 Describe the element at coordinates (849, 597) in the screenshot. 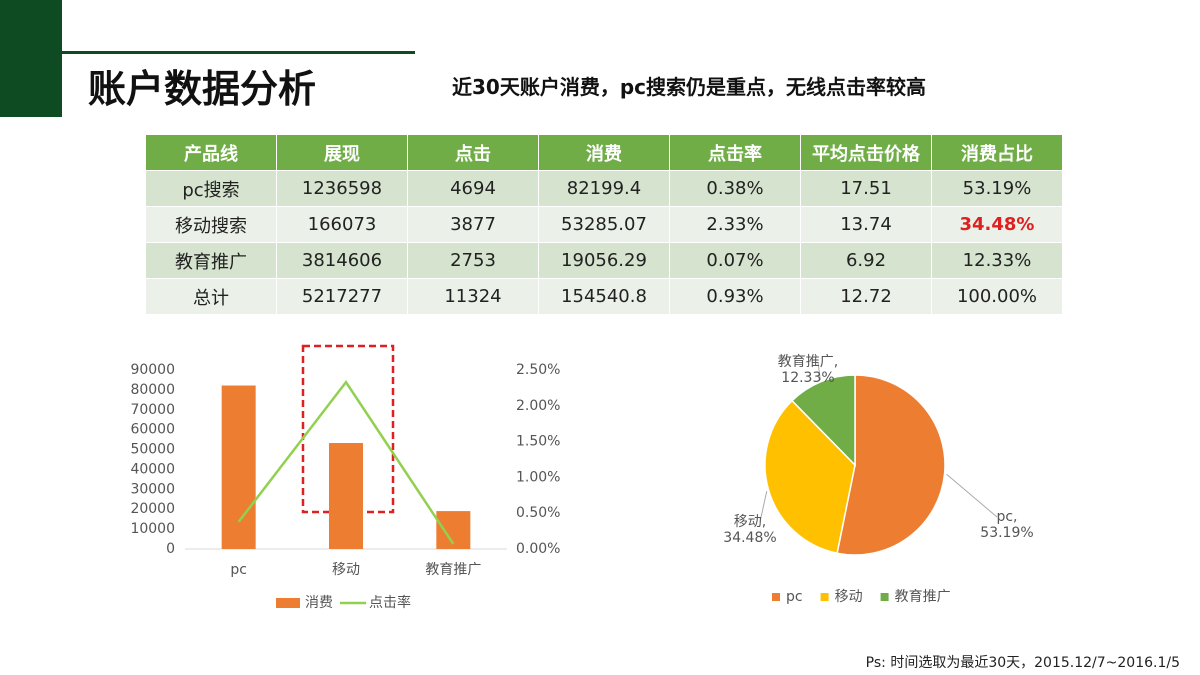

I see `legend-label: 移动` at that location.